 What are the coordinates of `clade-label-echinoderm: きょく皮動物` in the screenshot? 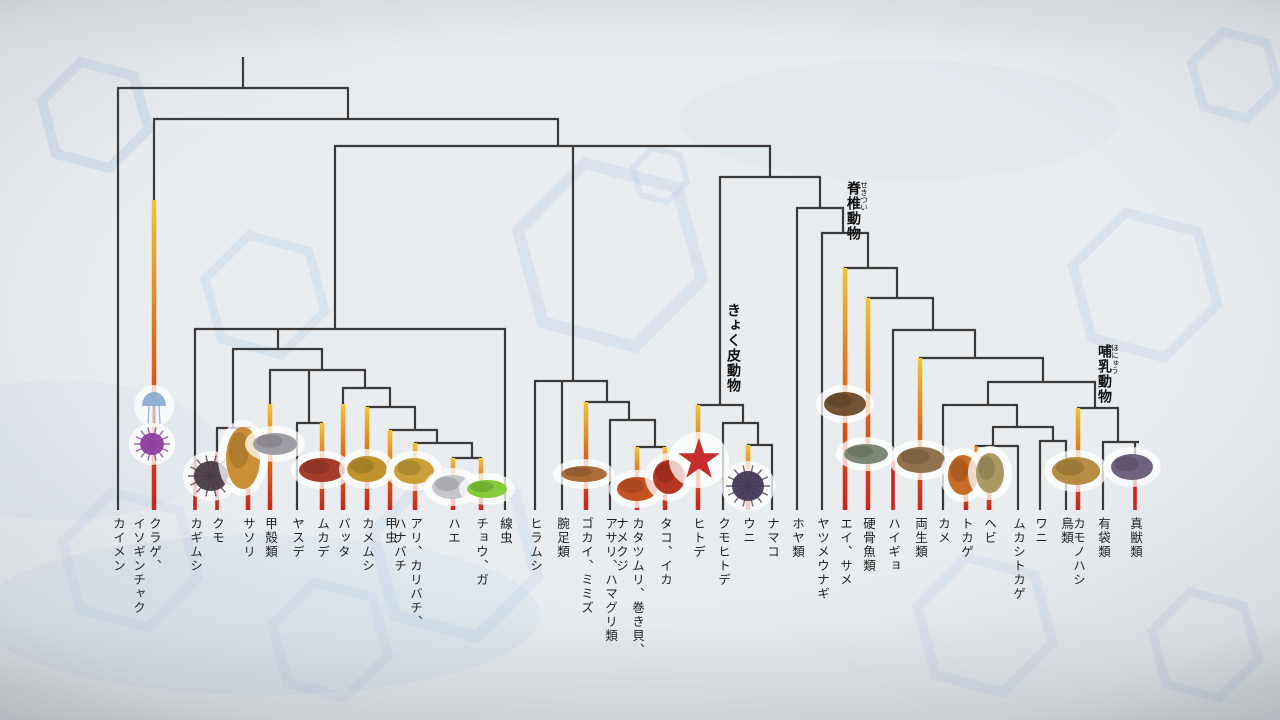 It's located at (733, 348).